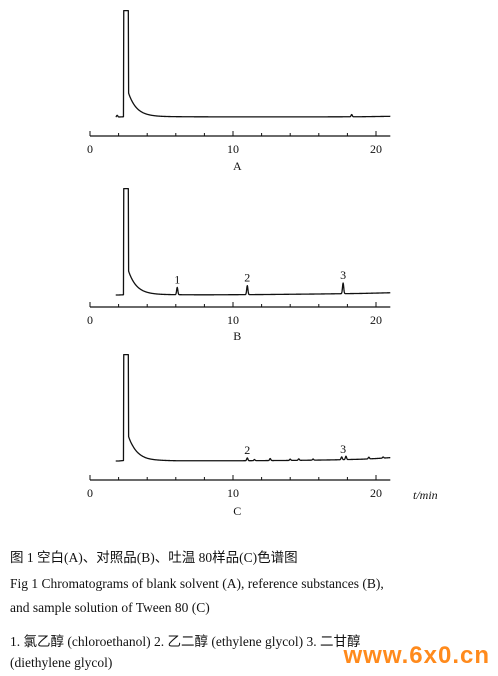  Describe the element at coordinates (154, 557) in the screenshot. I see `caption-chinese-title: 图 1 空白(A)、对照品(B)、吐温 80样品(C)色谱图` at that location.